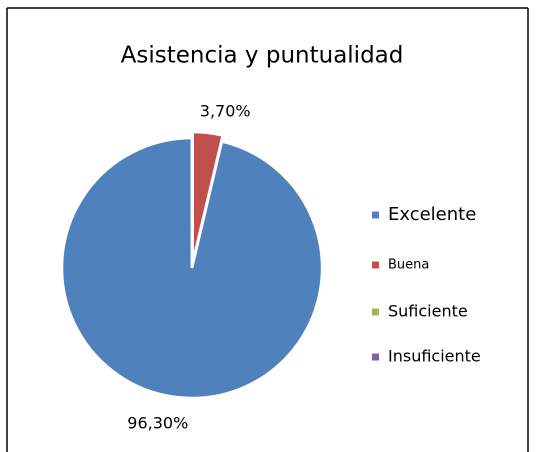 This screenshot has height=452, width=538. What do you see at coordinates (262, 56) in the screenshot?
I see `chart-title: Asistencia y puntualidad` at bounding box center [262, 56].